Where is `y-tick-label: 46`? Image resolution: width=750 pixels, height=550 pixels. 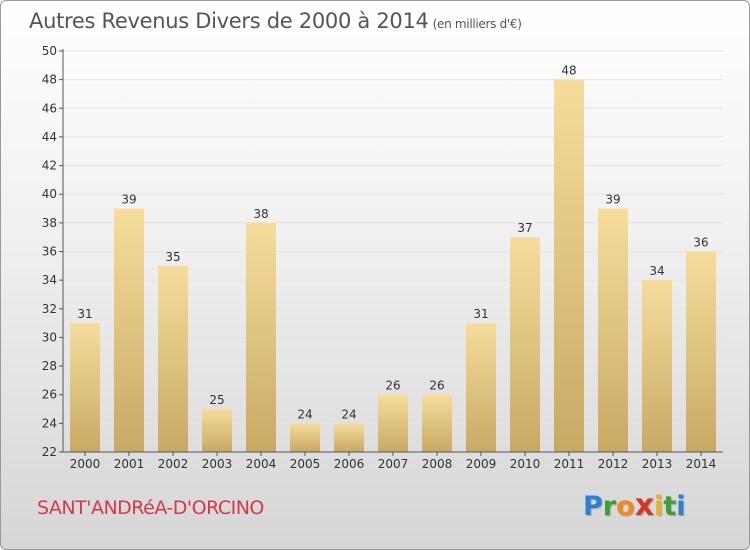 y-tick-label: 46 is located at coordinates (49, 108).